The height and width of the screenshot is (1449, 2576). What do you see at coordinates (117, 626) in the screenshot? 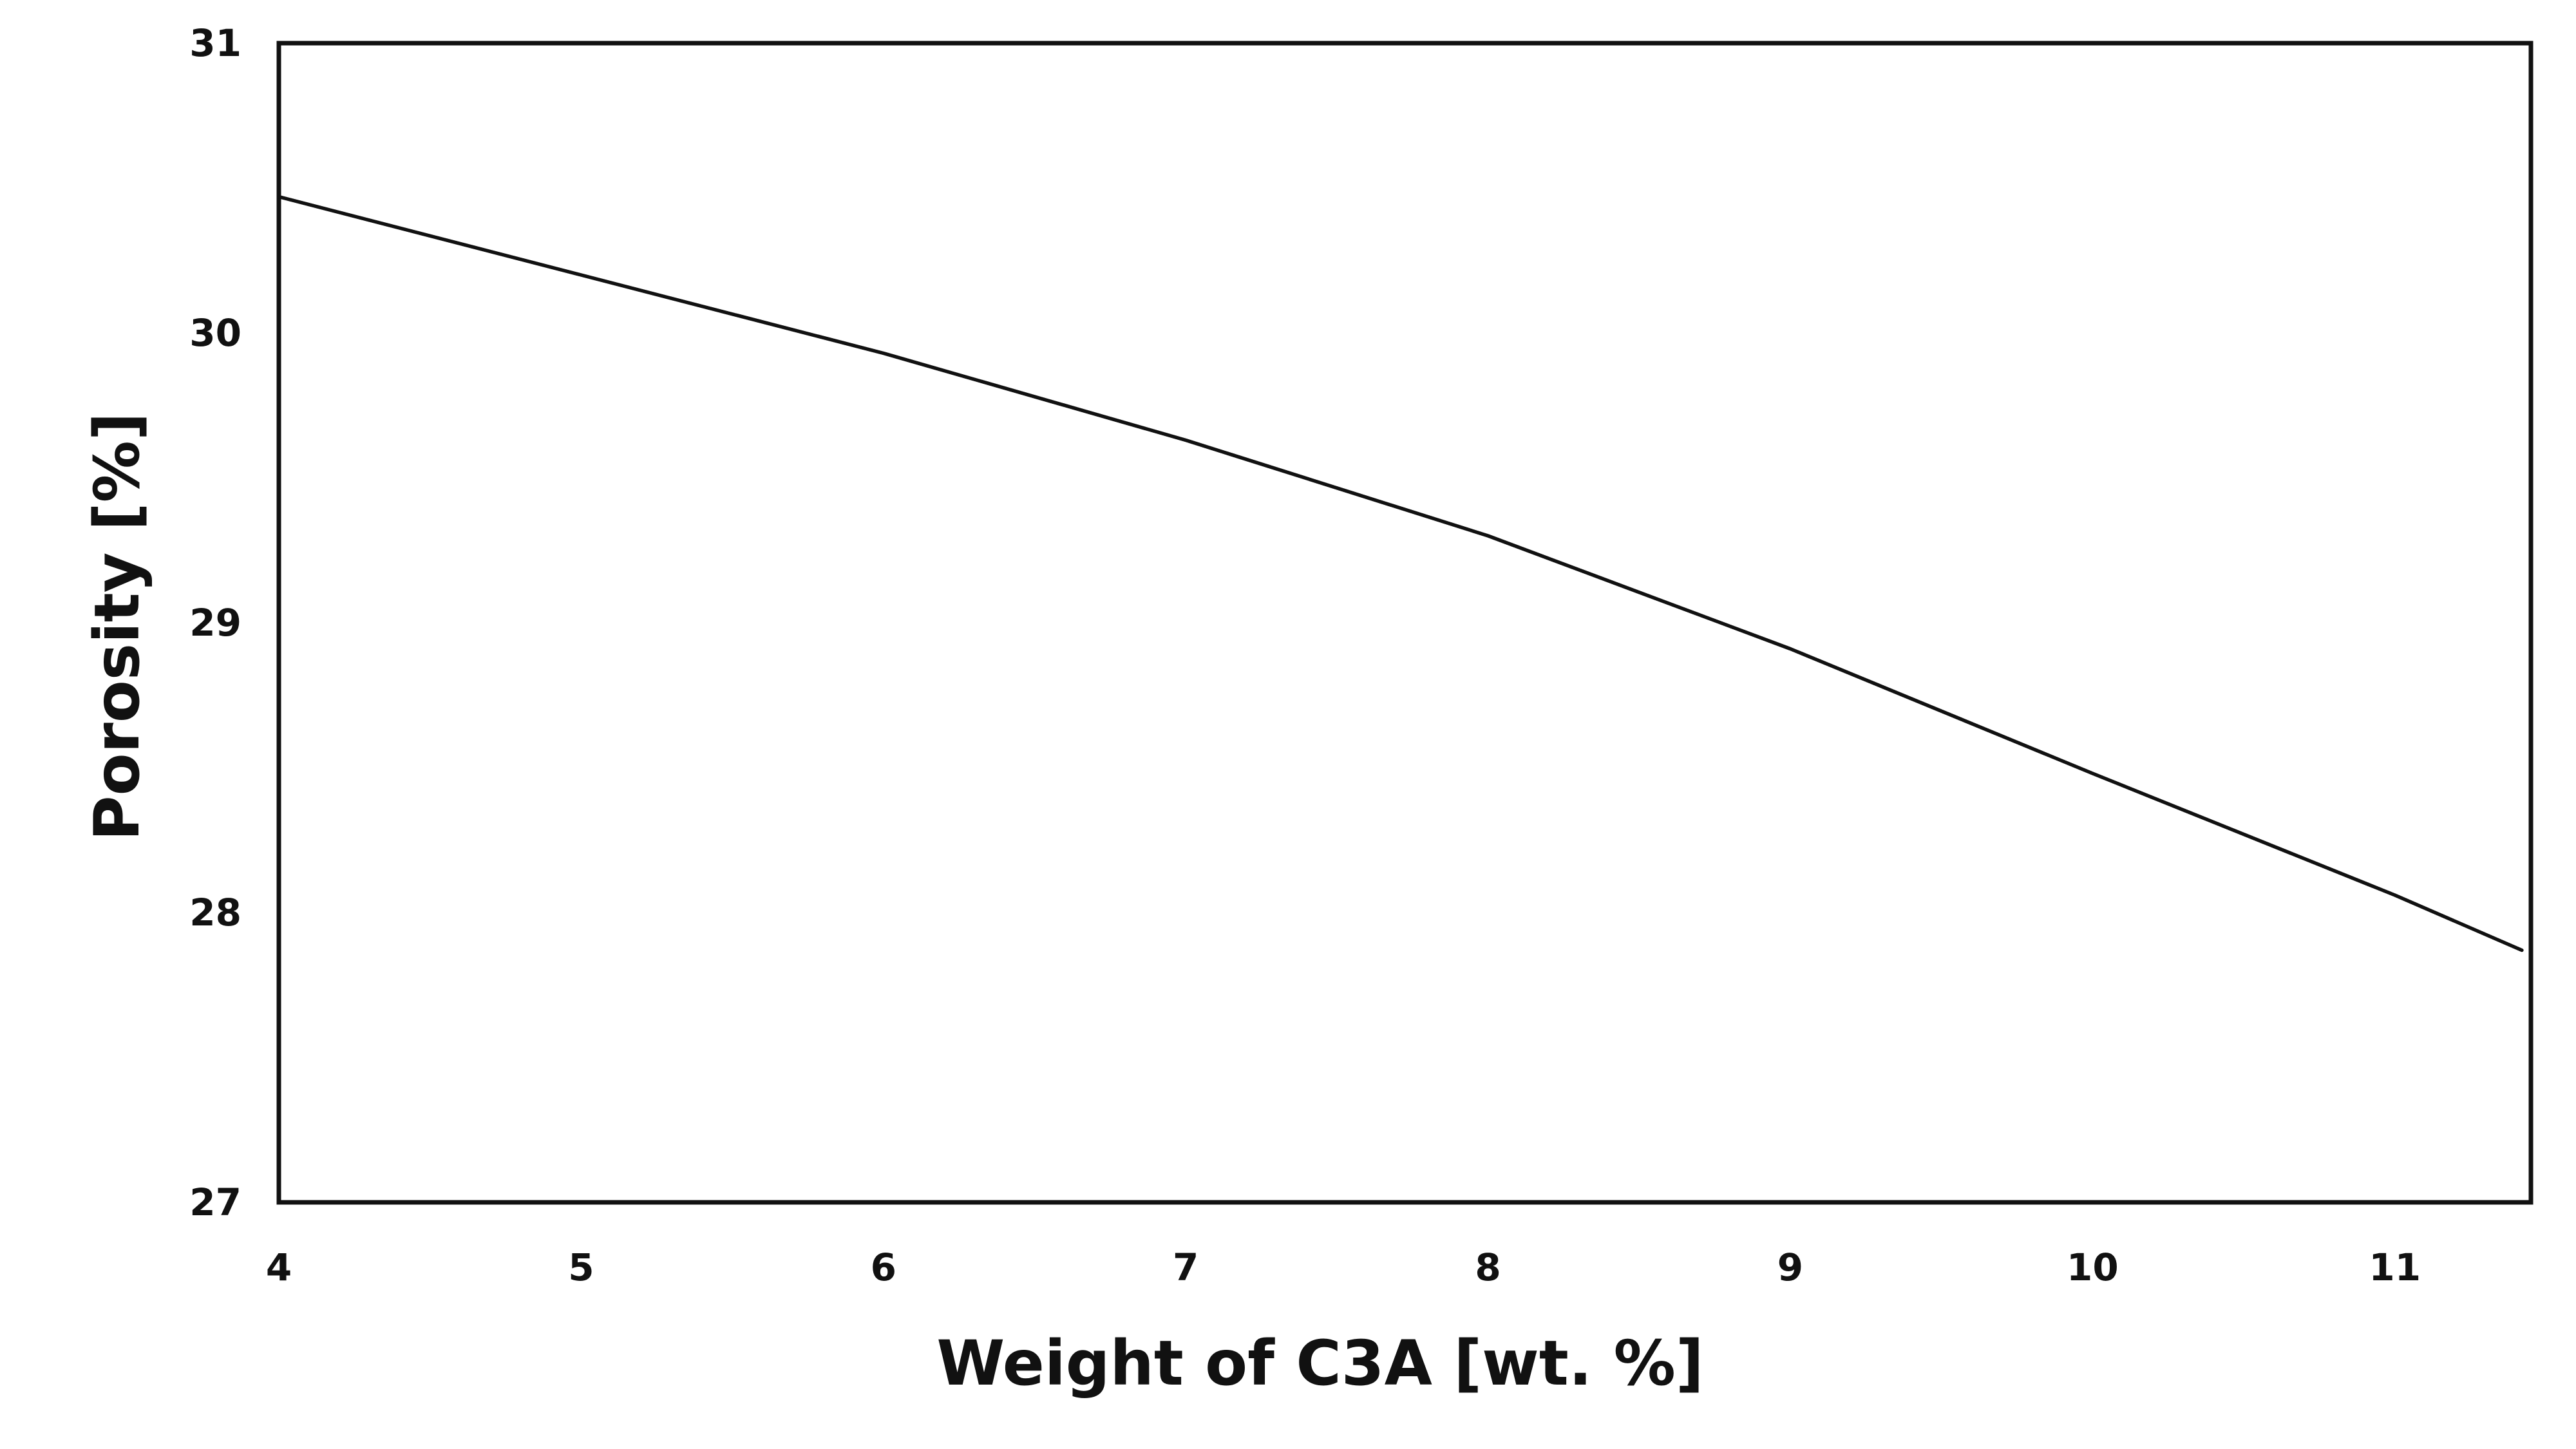
I see `y-axis-title: Porosity [%]` at bounding box center [117, 626].